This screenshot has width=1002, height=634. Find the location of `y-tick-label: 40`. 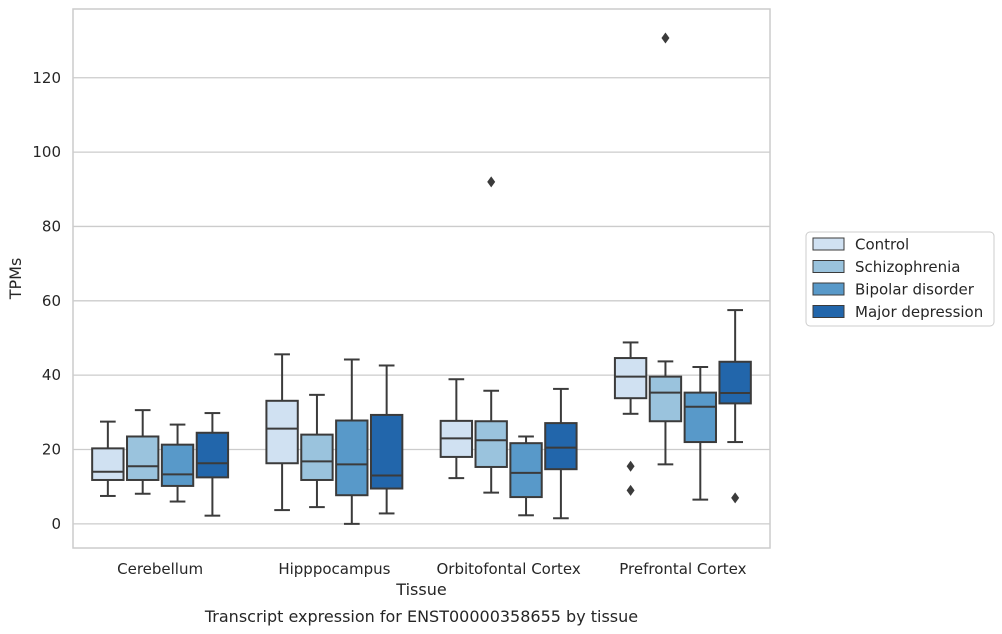

y-tick-label: 40 is located at coordinates (51, 375).